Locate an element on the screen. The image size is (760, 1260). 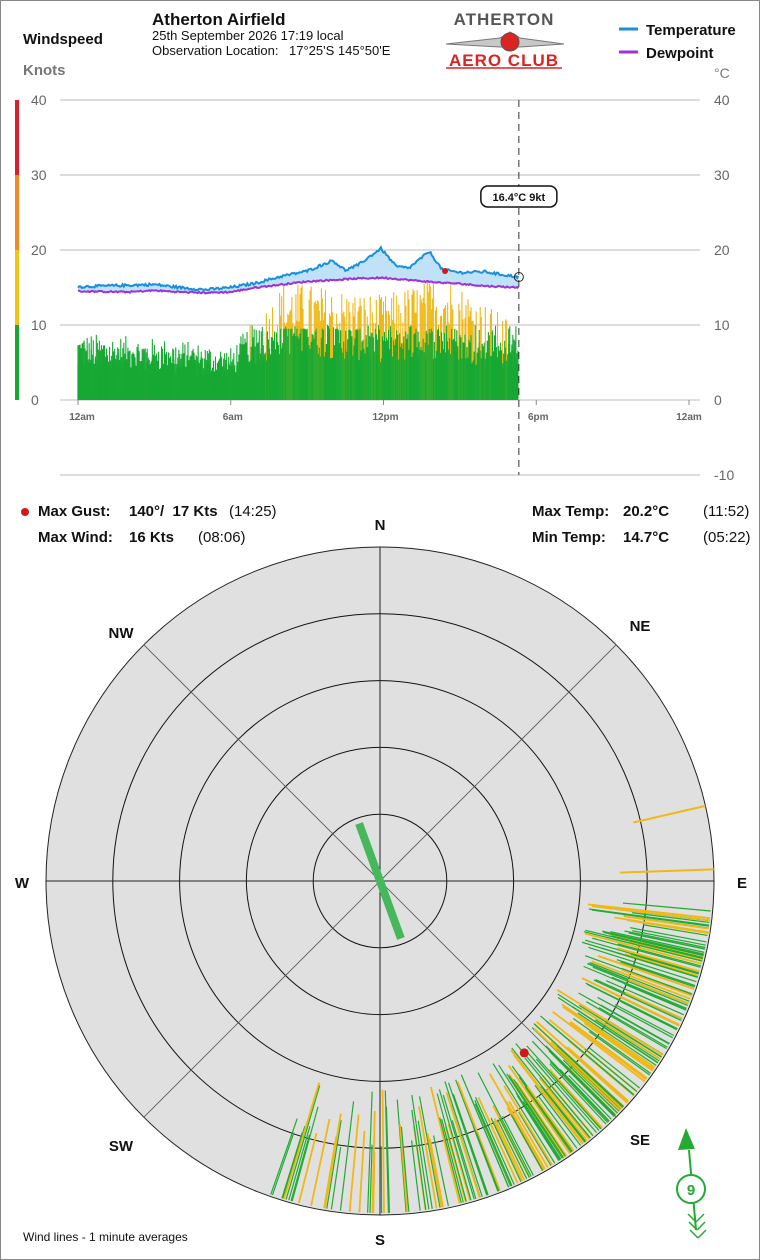
legend: Temperature Dewpoint is located at coordinates (677, 42).